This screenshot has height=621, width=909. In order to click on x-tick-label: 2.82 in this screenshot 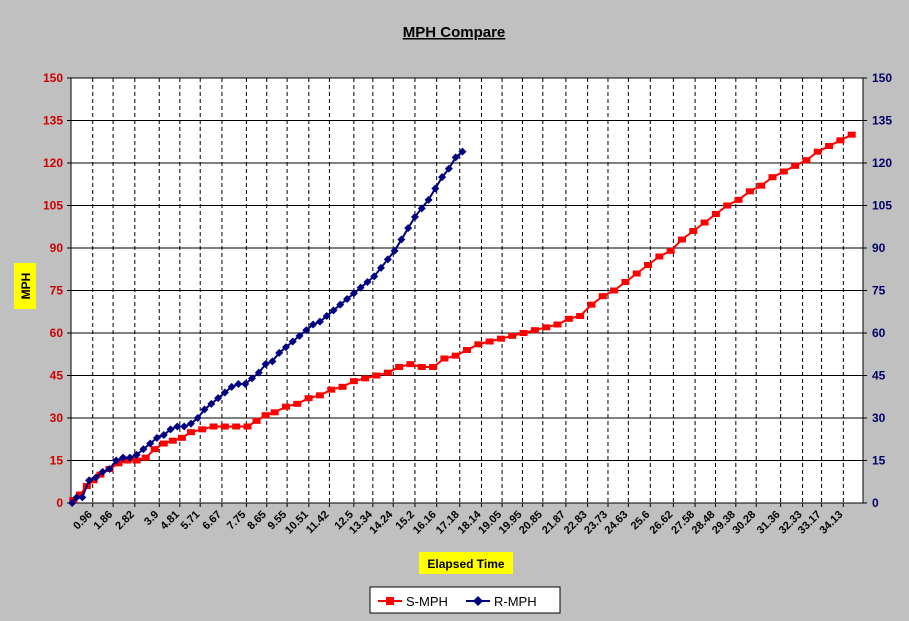, I will do `click(125, 521)`.